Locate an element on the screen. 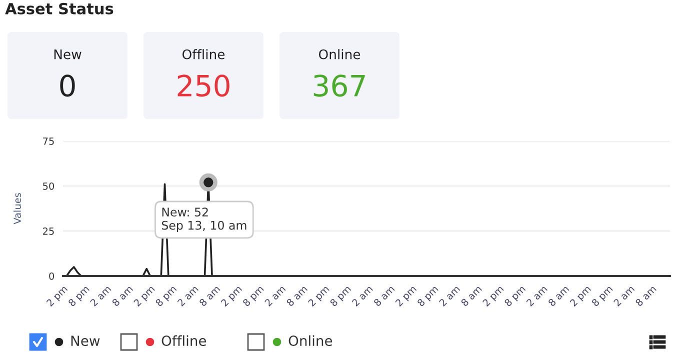 The height and width of the screenshot is (360, 678). text: New is located at coordinates (68, 55).